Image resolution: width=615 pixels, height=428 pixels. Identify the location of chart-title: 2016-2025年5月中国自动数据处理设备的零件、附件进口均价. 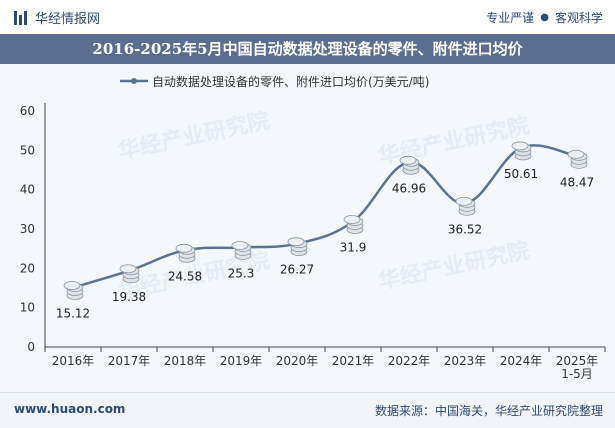
(307, 49).